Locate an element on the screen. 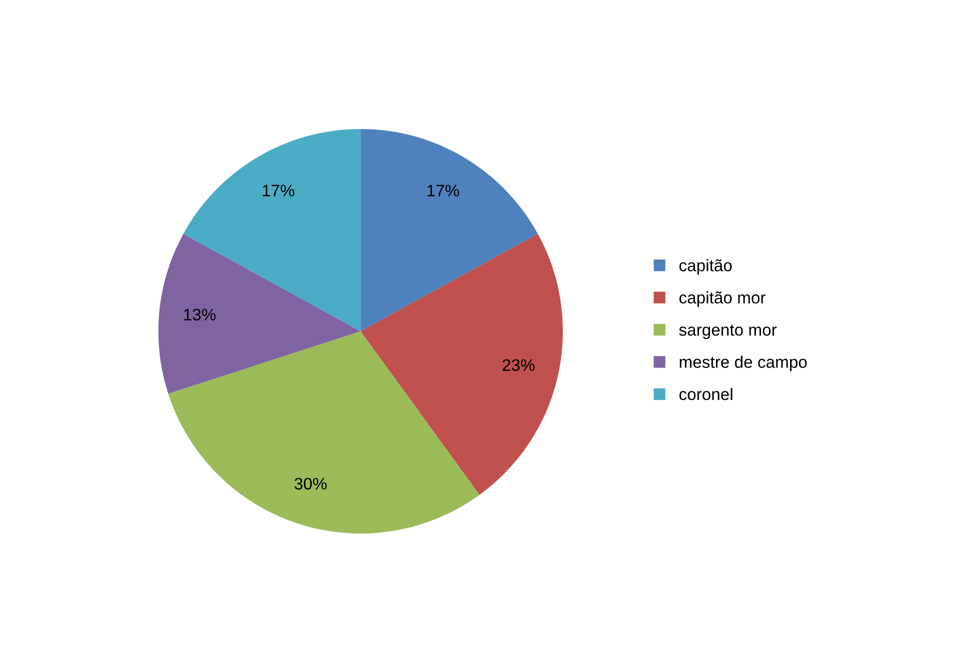 This screenshot has width=954, height=647. data-label: 23% is located at coordinates (518, 365).